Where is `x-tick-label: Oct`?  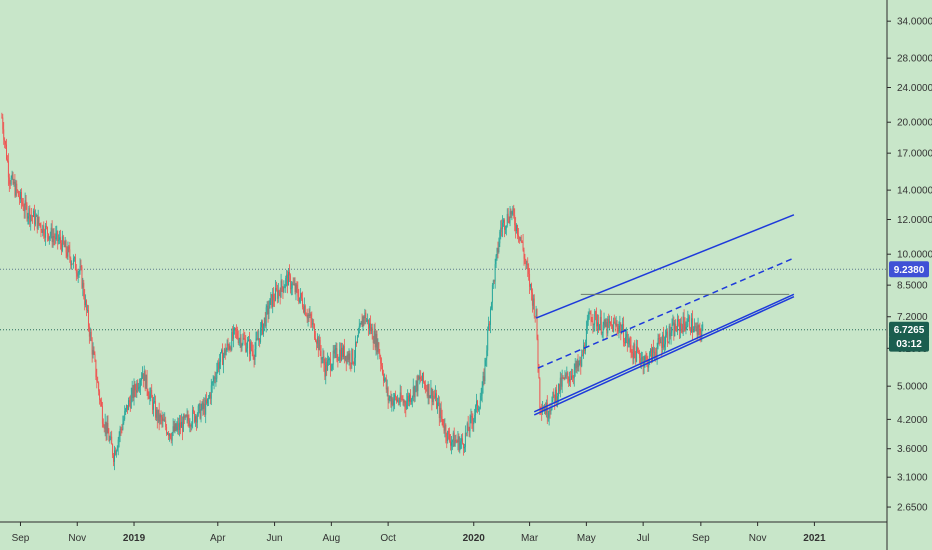
x-tick-label: Oct is located at coordinates (388, 538).